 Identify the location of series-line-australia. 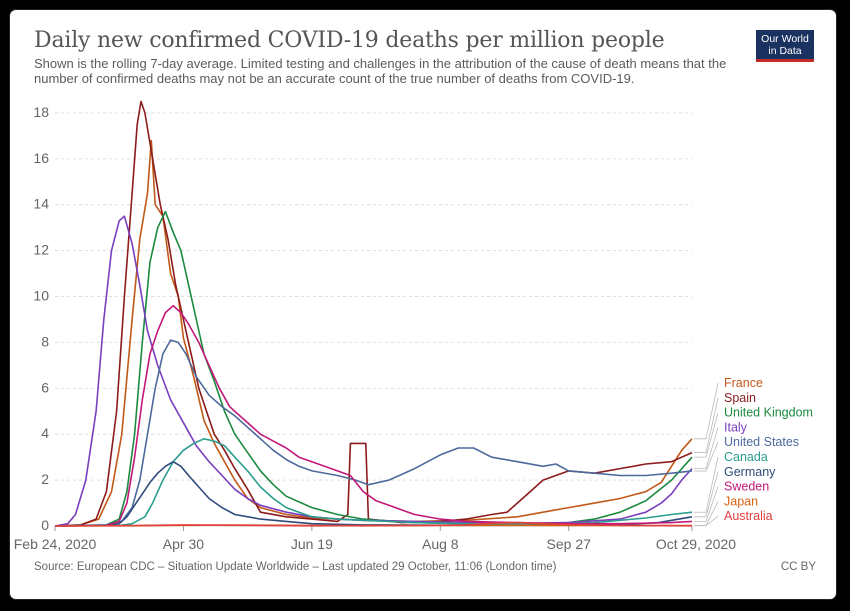
(373, 524).